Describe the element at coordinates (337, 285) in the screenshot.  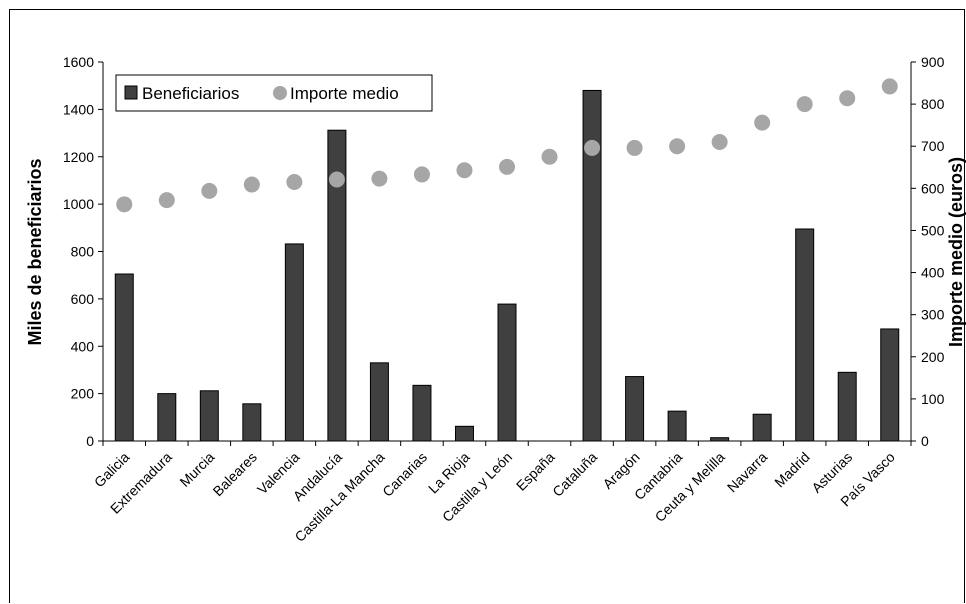
I see `bar-andaluc-a` at that location.